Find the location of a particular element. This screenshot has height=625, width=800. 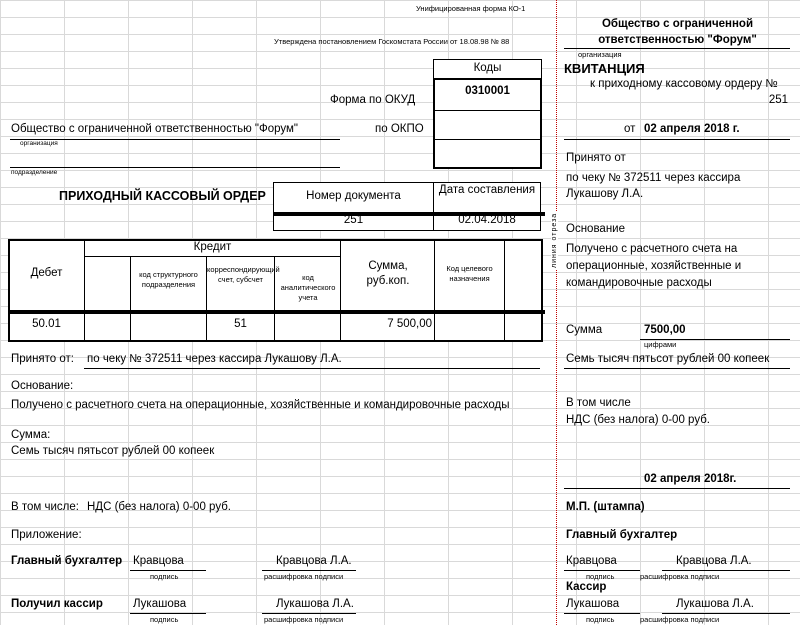

document-title: ПРИХОДНЫЙ КАССОВЫЙ ОРДЕР is located at coordinates (162, 196).